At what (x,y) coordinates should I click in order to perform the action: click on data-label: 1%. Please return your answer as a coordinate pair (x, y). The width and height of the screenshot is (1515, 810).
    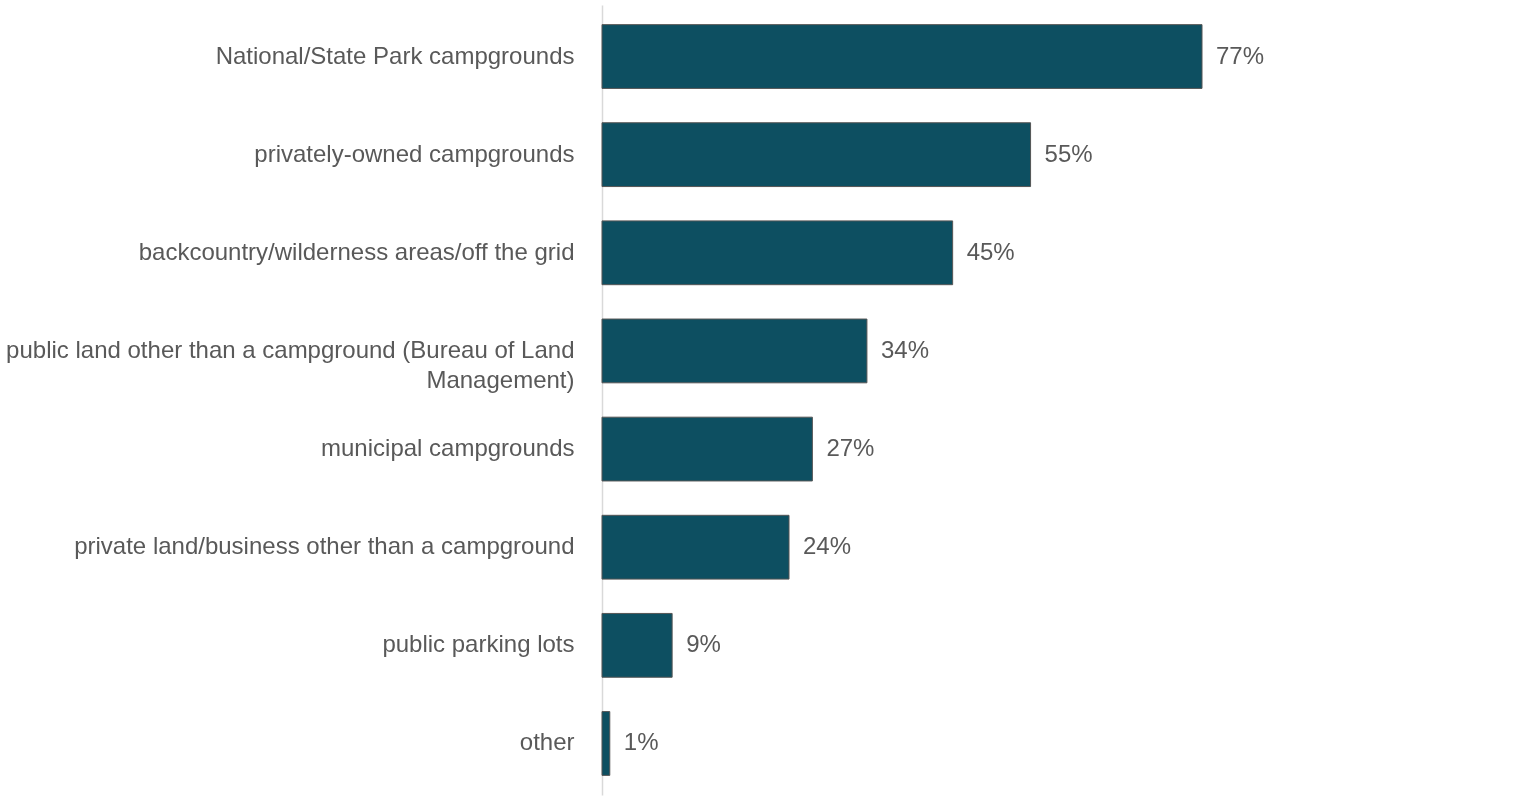
    Looking at the image, I should click on (641, 742).